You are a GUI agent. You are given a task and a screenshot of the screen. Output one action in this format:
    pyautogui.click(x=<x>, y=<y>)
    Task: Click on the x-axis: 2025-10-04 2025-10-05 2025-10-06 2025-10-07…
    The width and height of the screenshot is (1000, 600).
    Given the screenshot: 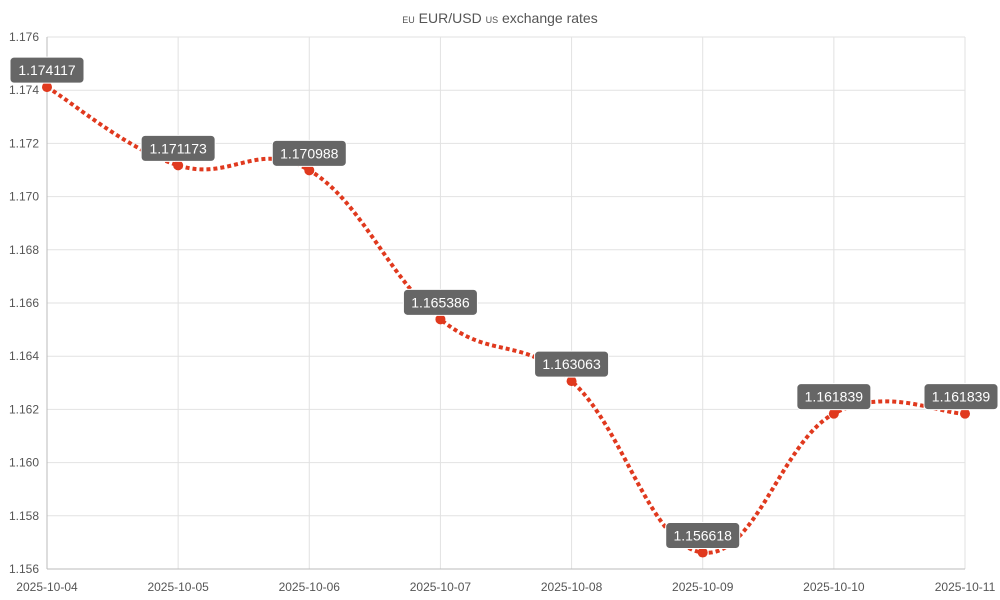 What is the action you would take?
    pyautogui.click(x=505, y=587)
    